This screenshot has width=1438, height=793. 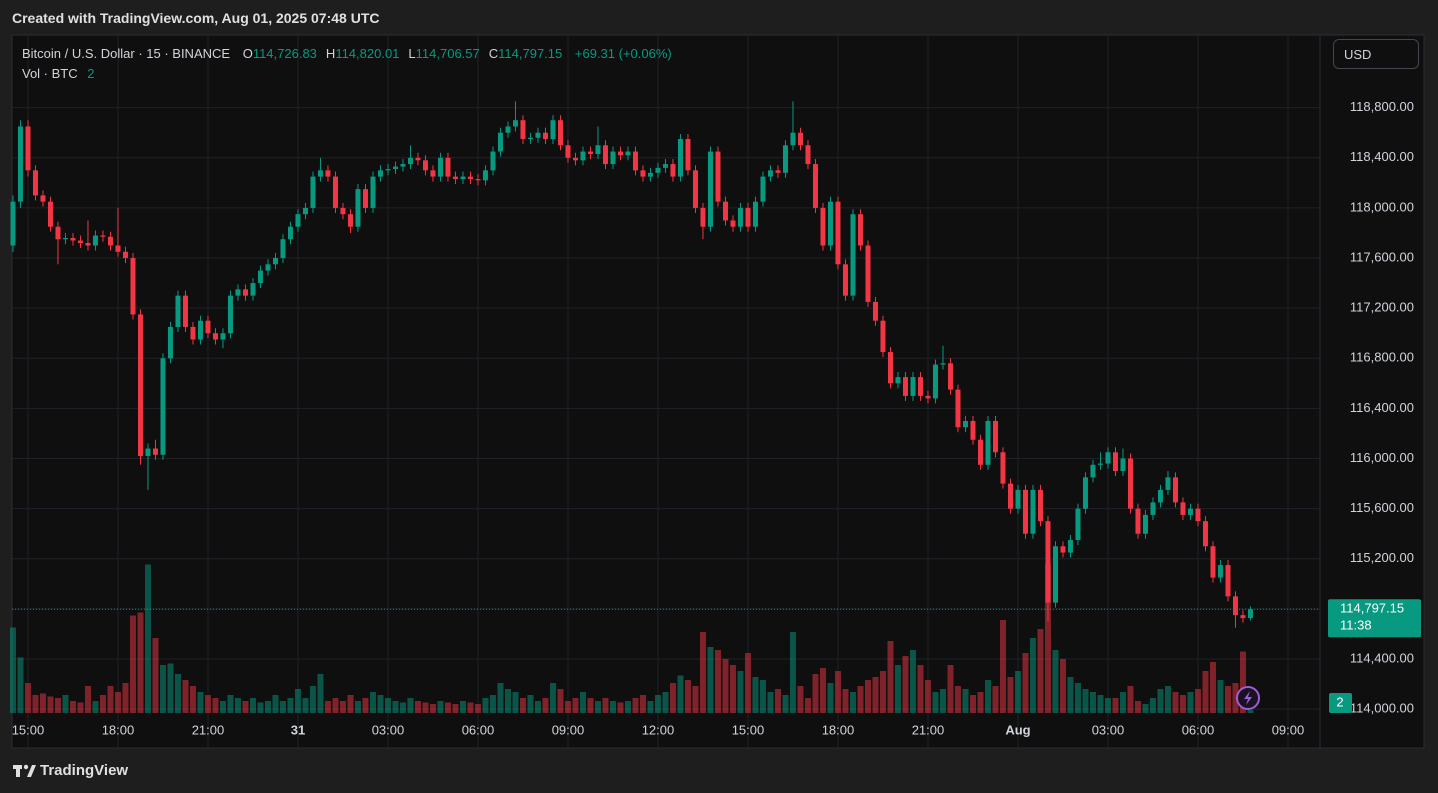 I want to click on ohlc-value: 114,797.15, so click(x=530, y=53).